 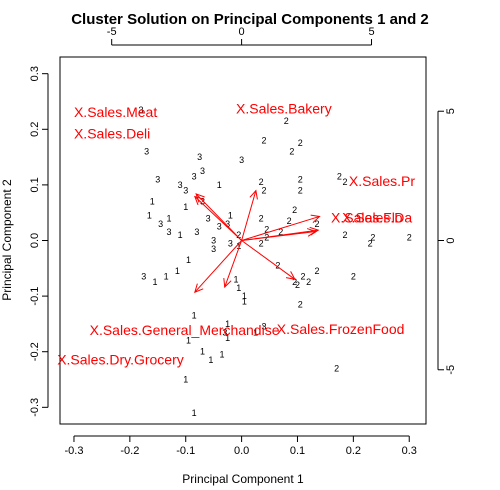 What do you see at coordinates (382, 181) in the screenshot?
I see `loading-label: X.Sales.Pr` at bounding box center [382, 181].